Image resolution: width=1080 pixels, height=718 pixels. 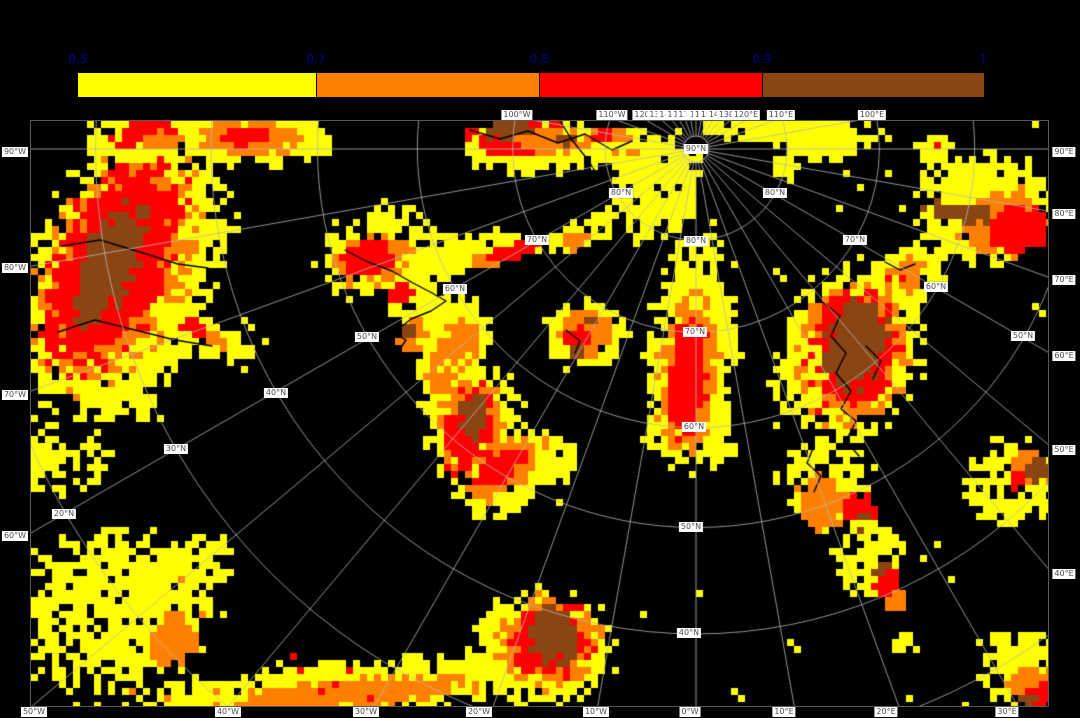 I want to click on longitude-label-bottom: 10°E, so click(x=784, y=712).